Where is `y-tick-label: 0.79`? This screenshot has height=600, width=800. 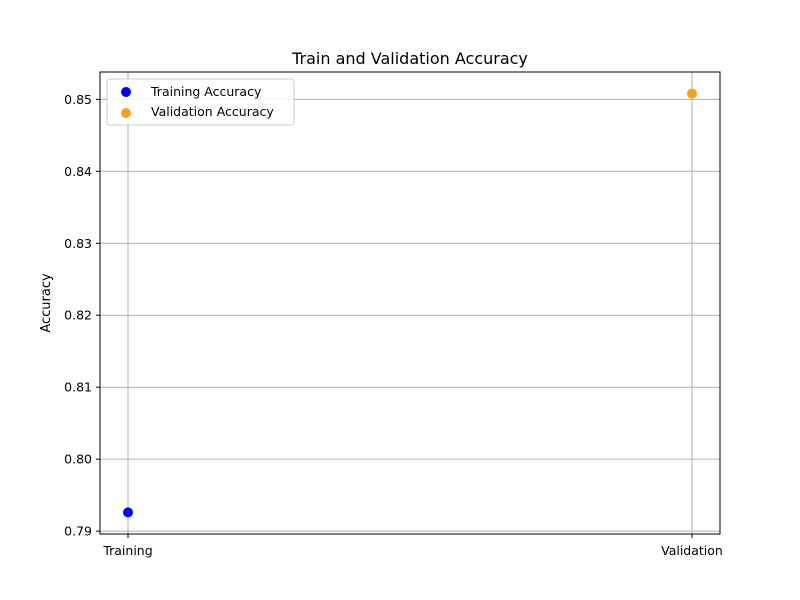 y-tick-label: 0.79 is located at coordinates (78, 531).